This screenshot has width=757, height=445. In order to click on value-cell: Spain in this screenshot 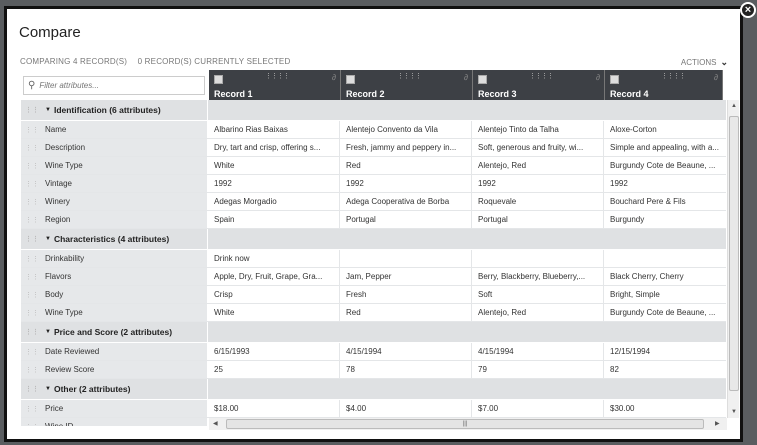, I will do `click(274, 219)`.